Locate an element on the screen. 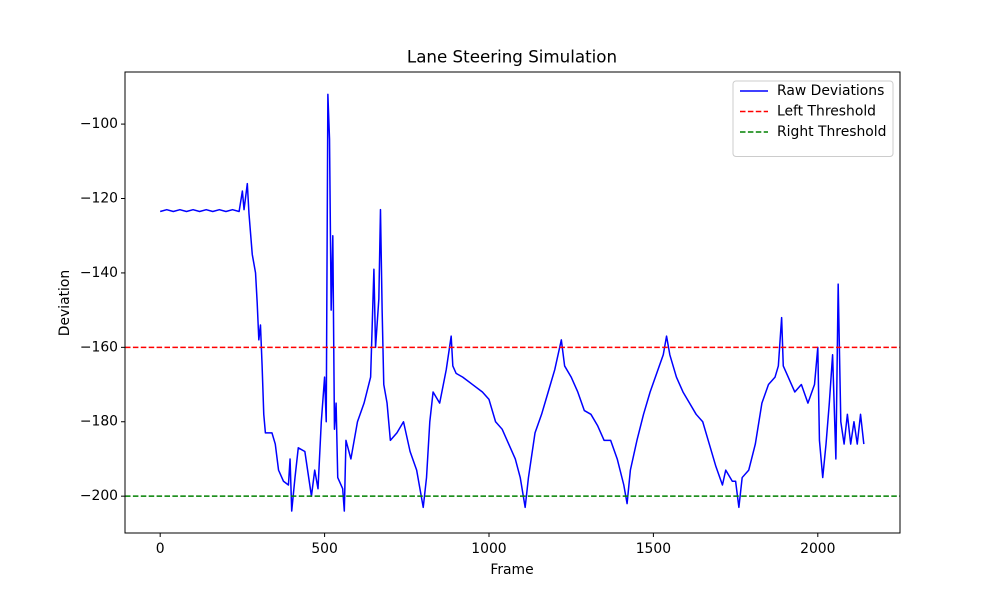 The image size is (1000, 600). y-tick-label: −180 is located at coordinates (99, 422).